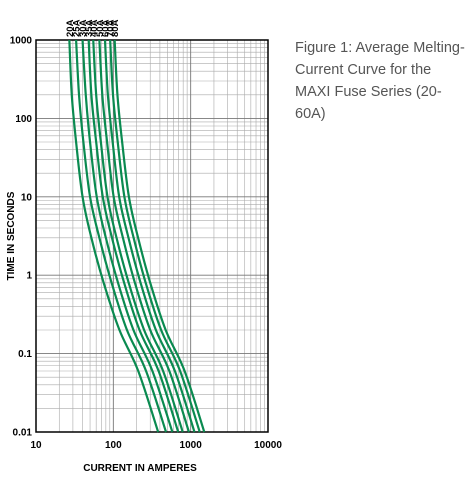 Image resolution: width=474 pixels, height=479 pixels. Describe the element at coordinates (89, 28) in the screenshot. I see `series-label-35a: 35A` at that location.